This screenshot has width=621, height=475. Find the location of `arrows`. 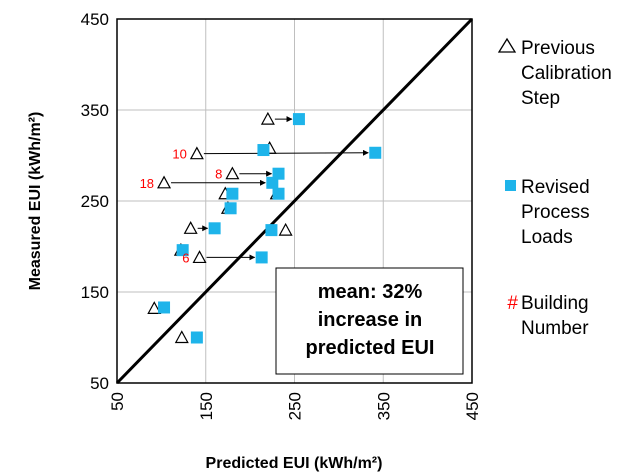

arrows is located at coordinates (270, 188).